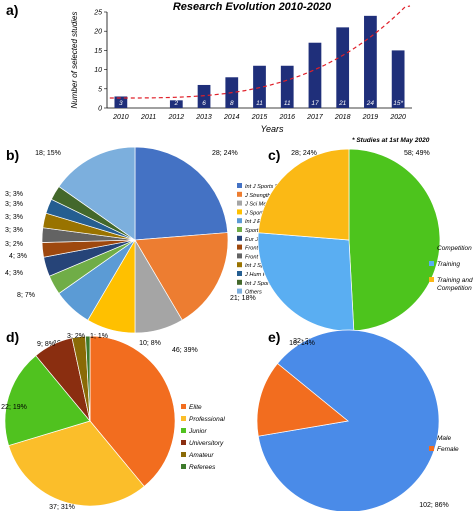 This screenshot has height=511, width=474. What do you see at coordinates (12, 337) in the screenshot?
I see `panel-d-label: d)` at bounding box center [12, 337].